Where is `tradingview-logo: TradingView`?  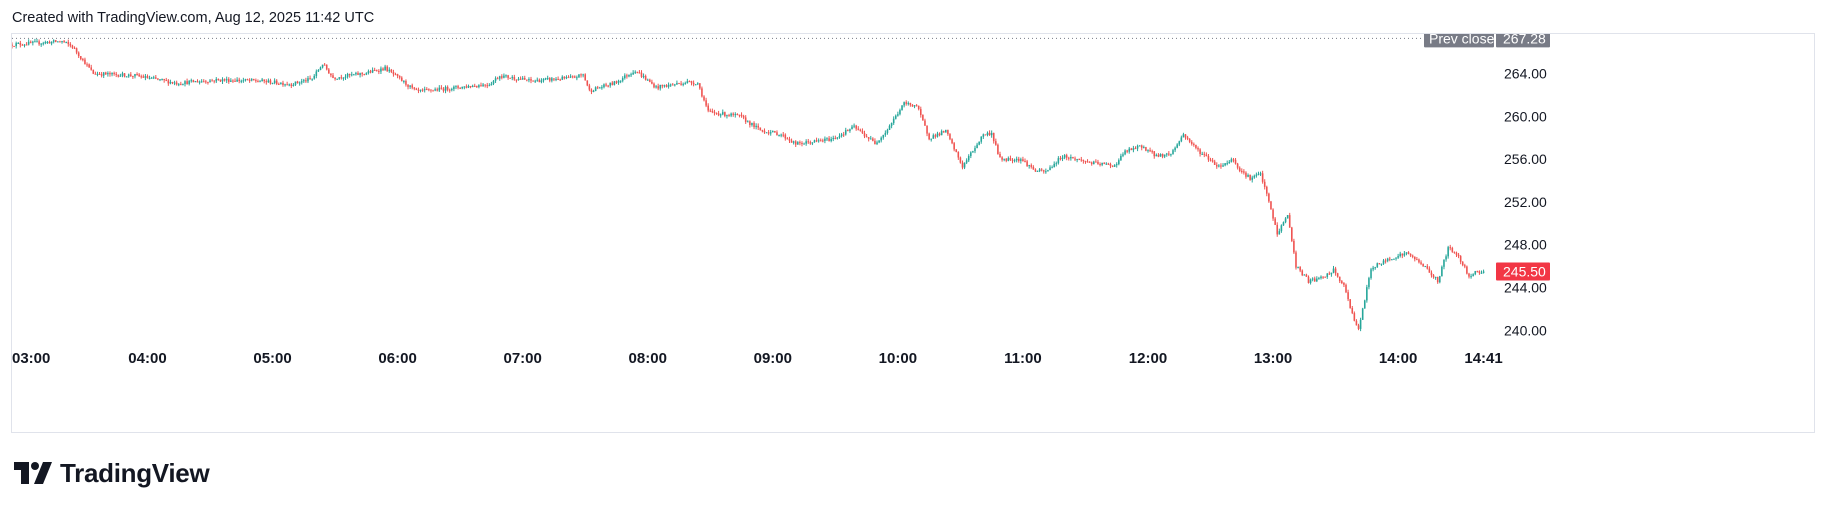 tradingview-logo: TradingView is located at coordinates (112, 473).